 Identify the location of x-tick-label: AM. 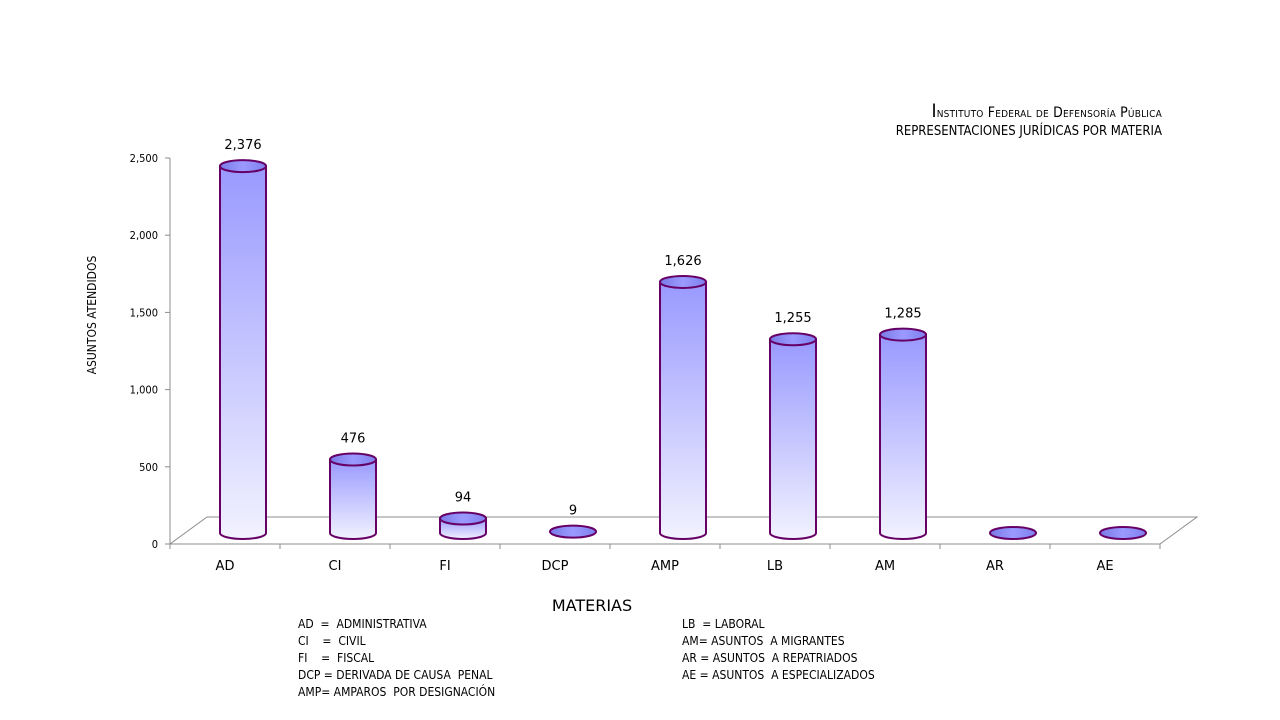
(885, 566).